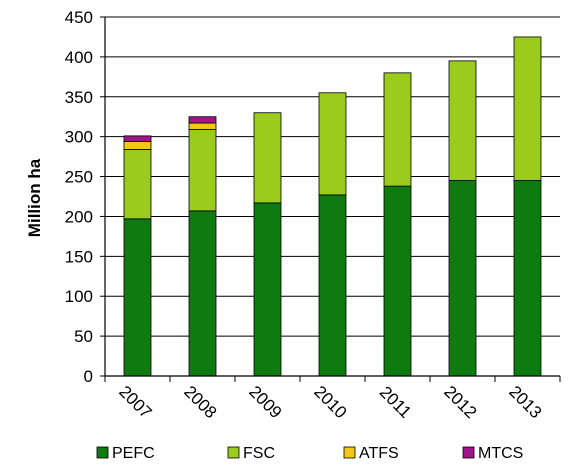  Describe the element at coordinates (202, 293) in the screenshot. I see `bar-segment-pefc-2008` at that location.